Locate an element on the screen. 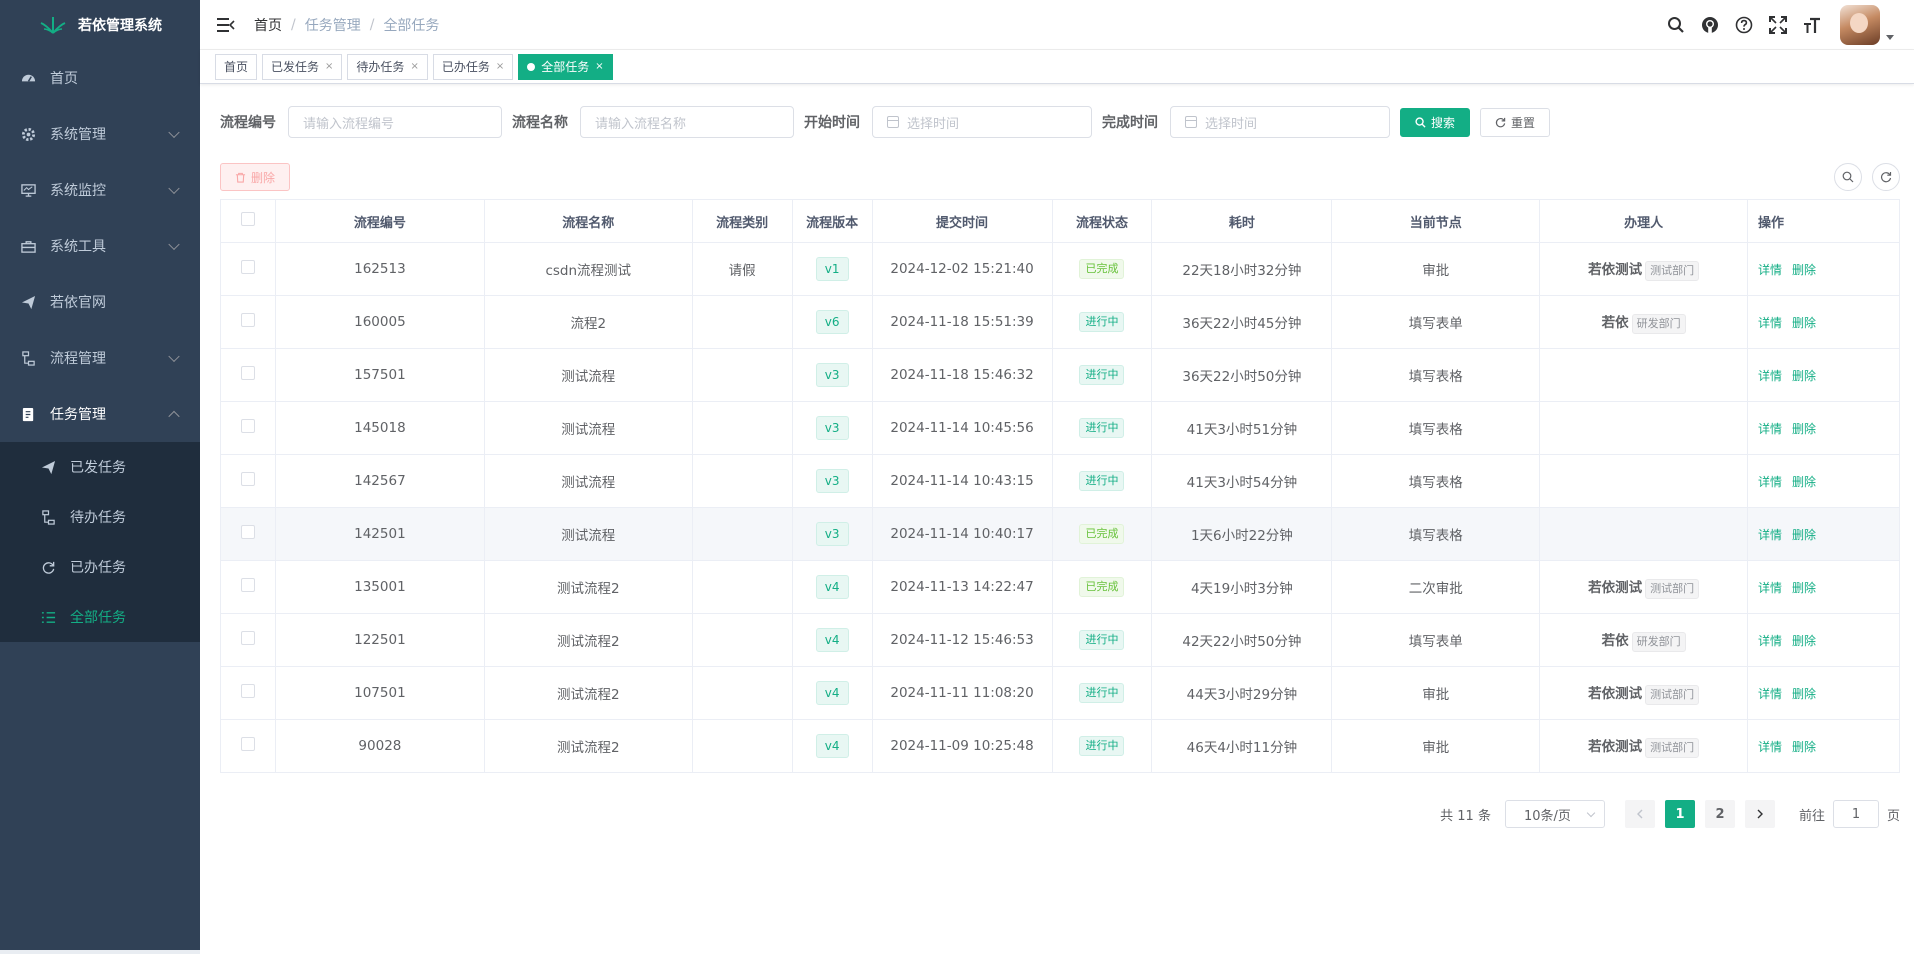 This screenshot has width=1914, height=954. next-page-button is located at coordinates (1759, 814).